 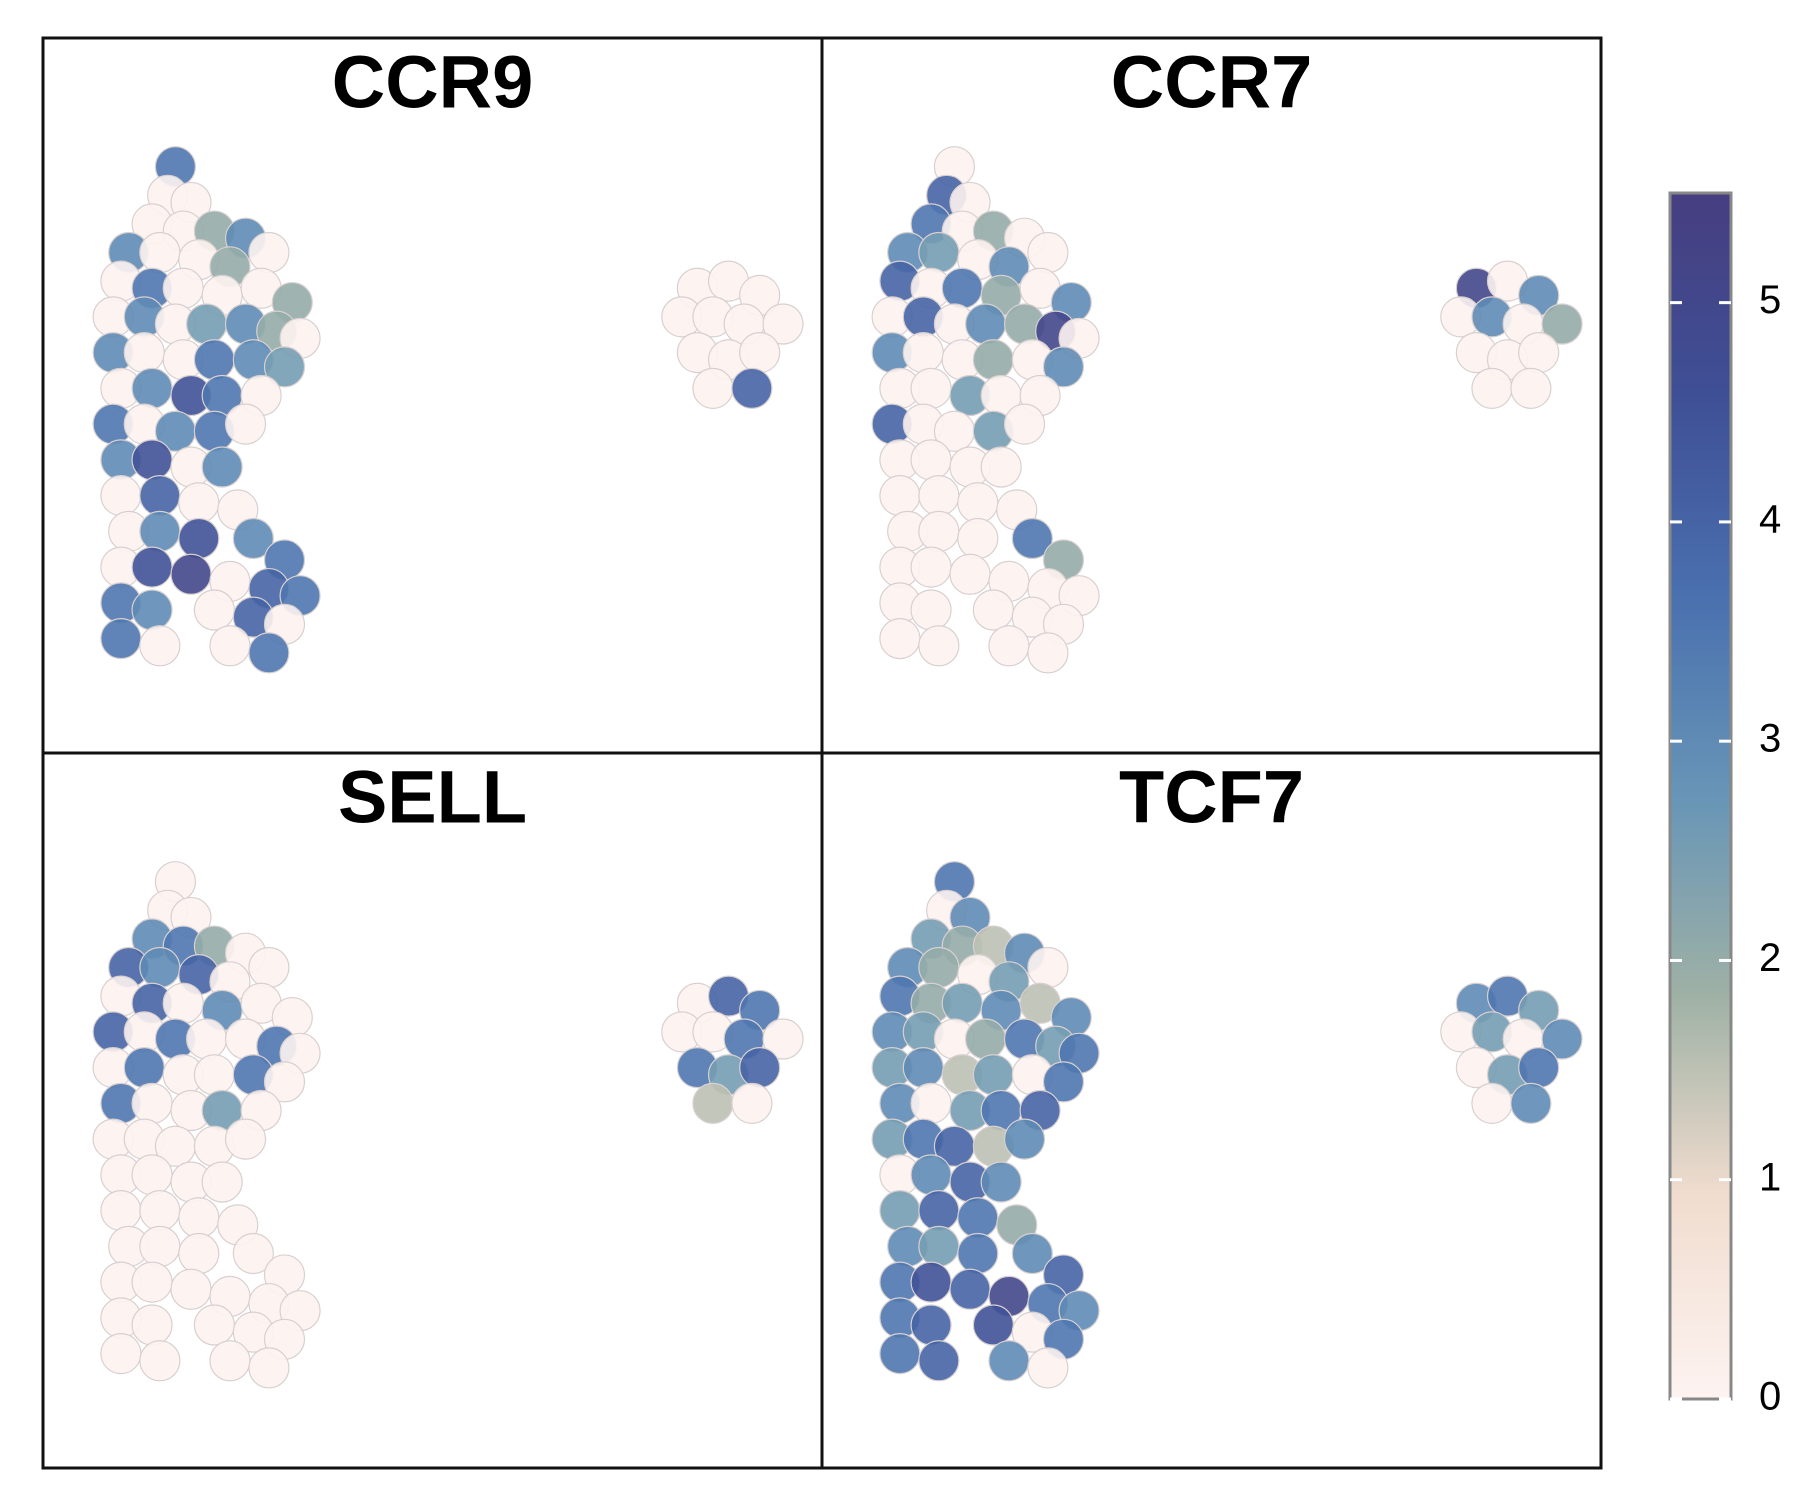 What do you see at coordinates (1770, 1397) in the screenshot?
I see `colorbar-tick-label: 0` at bounding box center [1770, 1397].